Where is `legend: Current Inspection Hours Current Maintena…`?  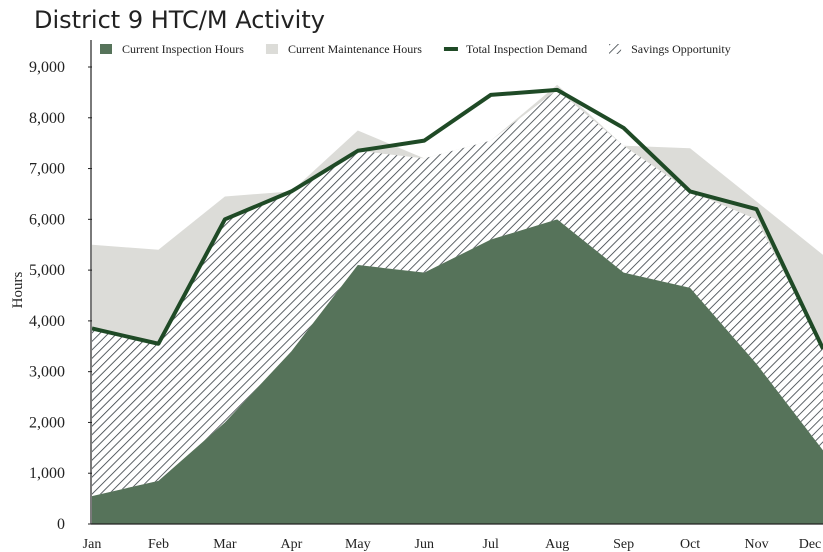
legend: Current Inspection Hours Current Maintena… is located at coordinates (415, 49).